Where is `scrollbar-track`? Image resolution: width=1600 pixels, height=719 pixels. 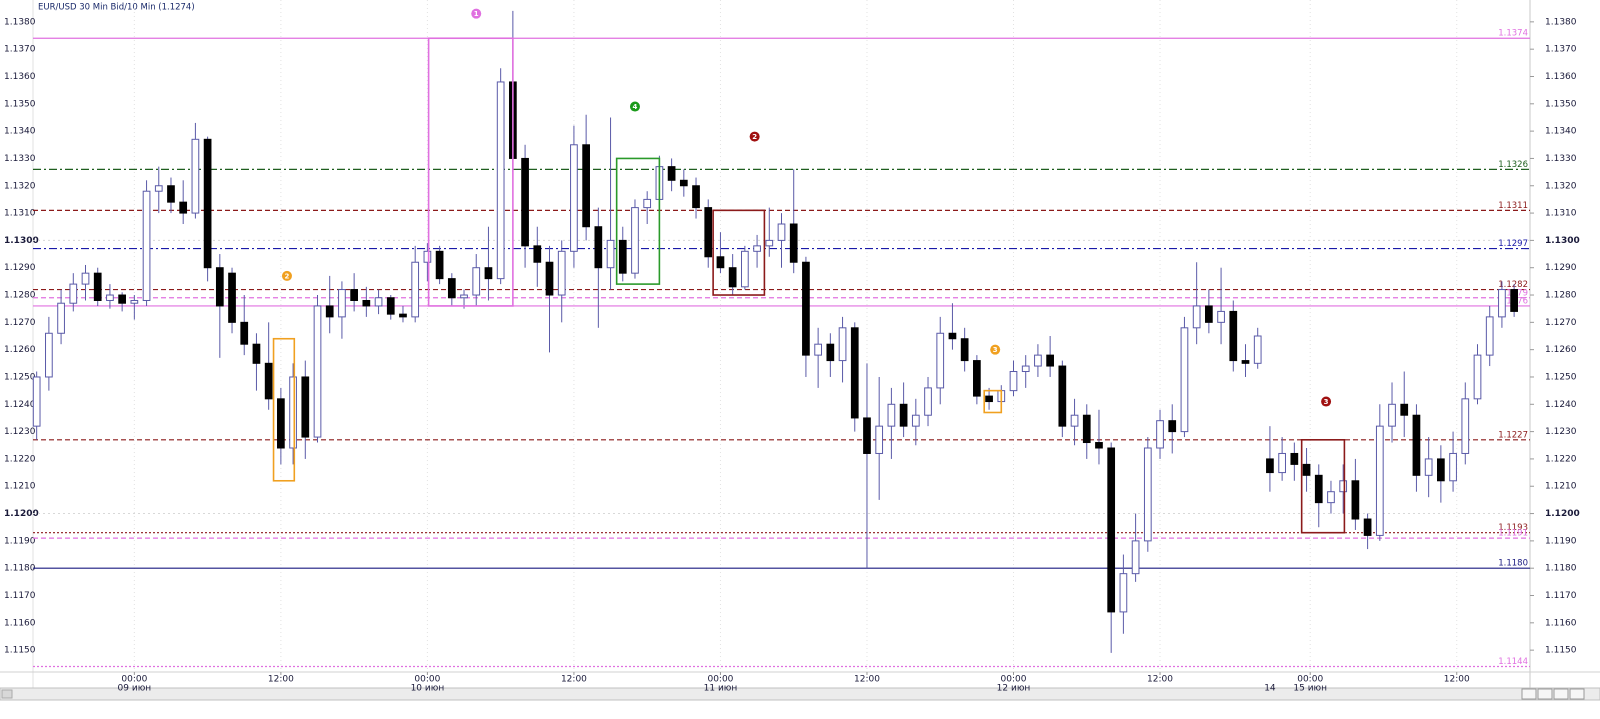
scrollbar-track is located at coordinates (800, 694).